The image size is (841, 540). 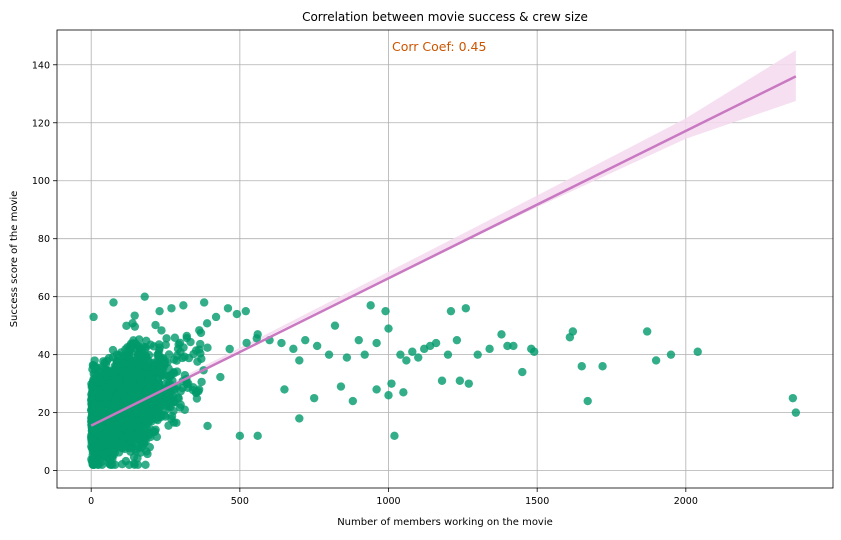 I want to click on corr-annotation: Corr Coef: 0.45, so click(x=439, y=46).